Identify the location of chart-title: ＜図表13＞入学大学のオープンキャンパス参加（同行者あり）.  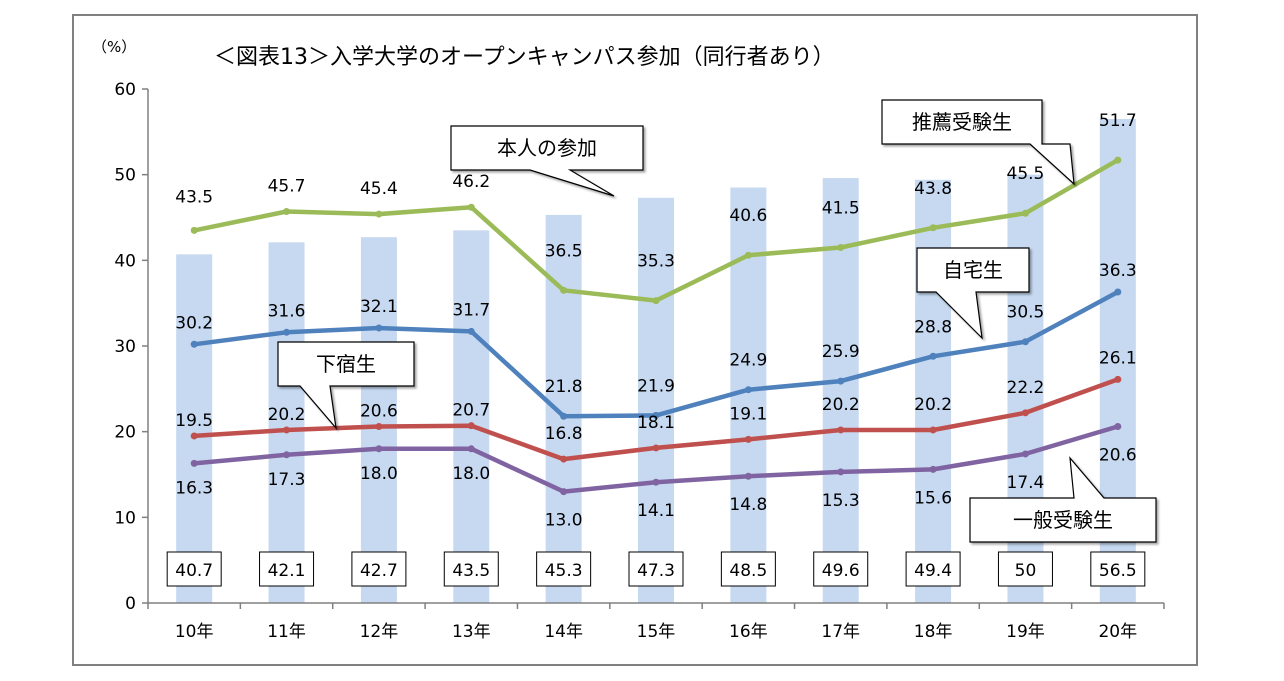
(524, 57).